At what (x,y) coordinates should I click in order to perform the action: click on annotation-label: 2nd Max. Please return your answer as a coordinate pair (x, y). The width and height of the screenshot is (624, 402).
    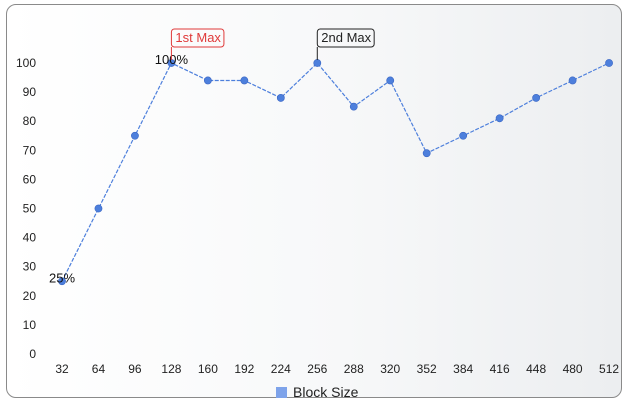
    Looking at the image, I should click on (346, 37).